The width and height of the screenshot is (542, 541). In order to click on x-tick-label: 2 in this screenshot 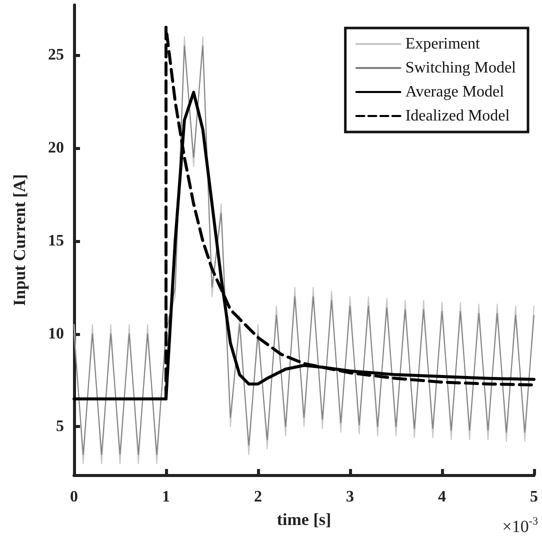, I will do `click(258, 497)`.